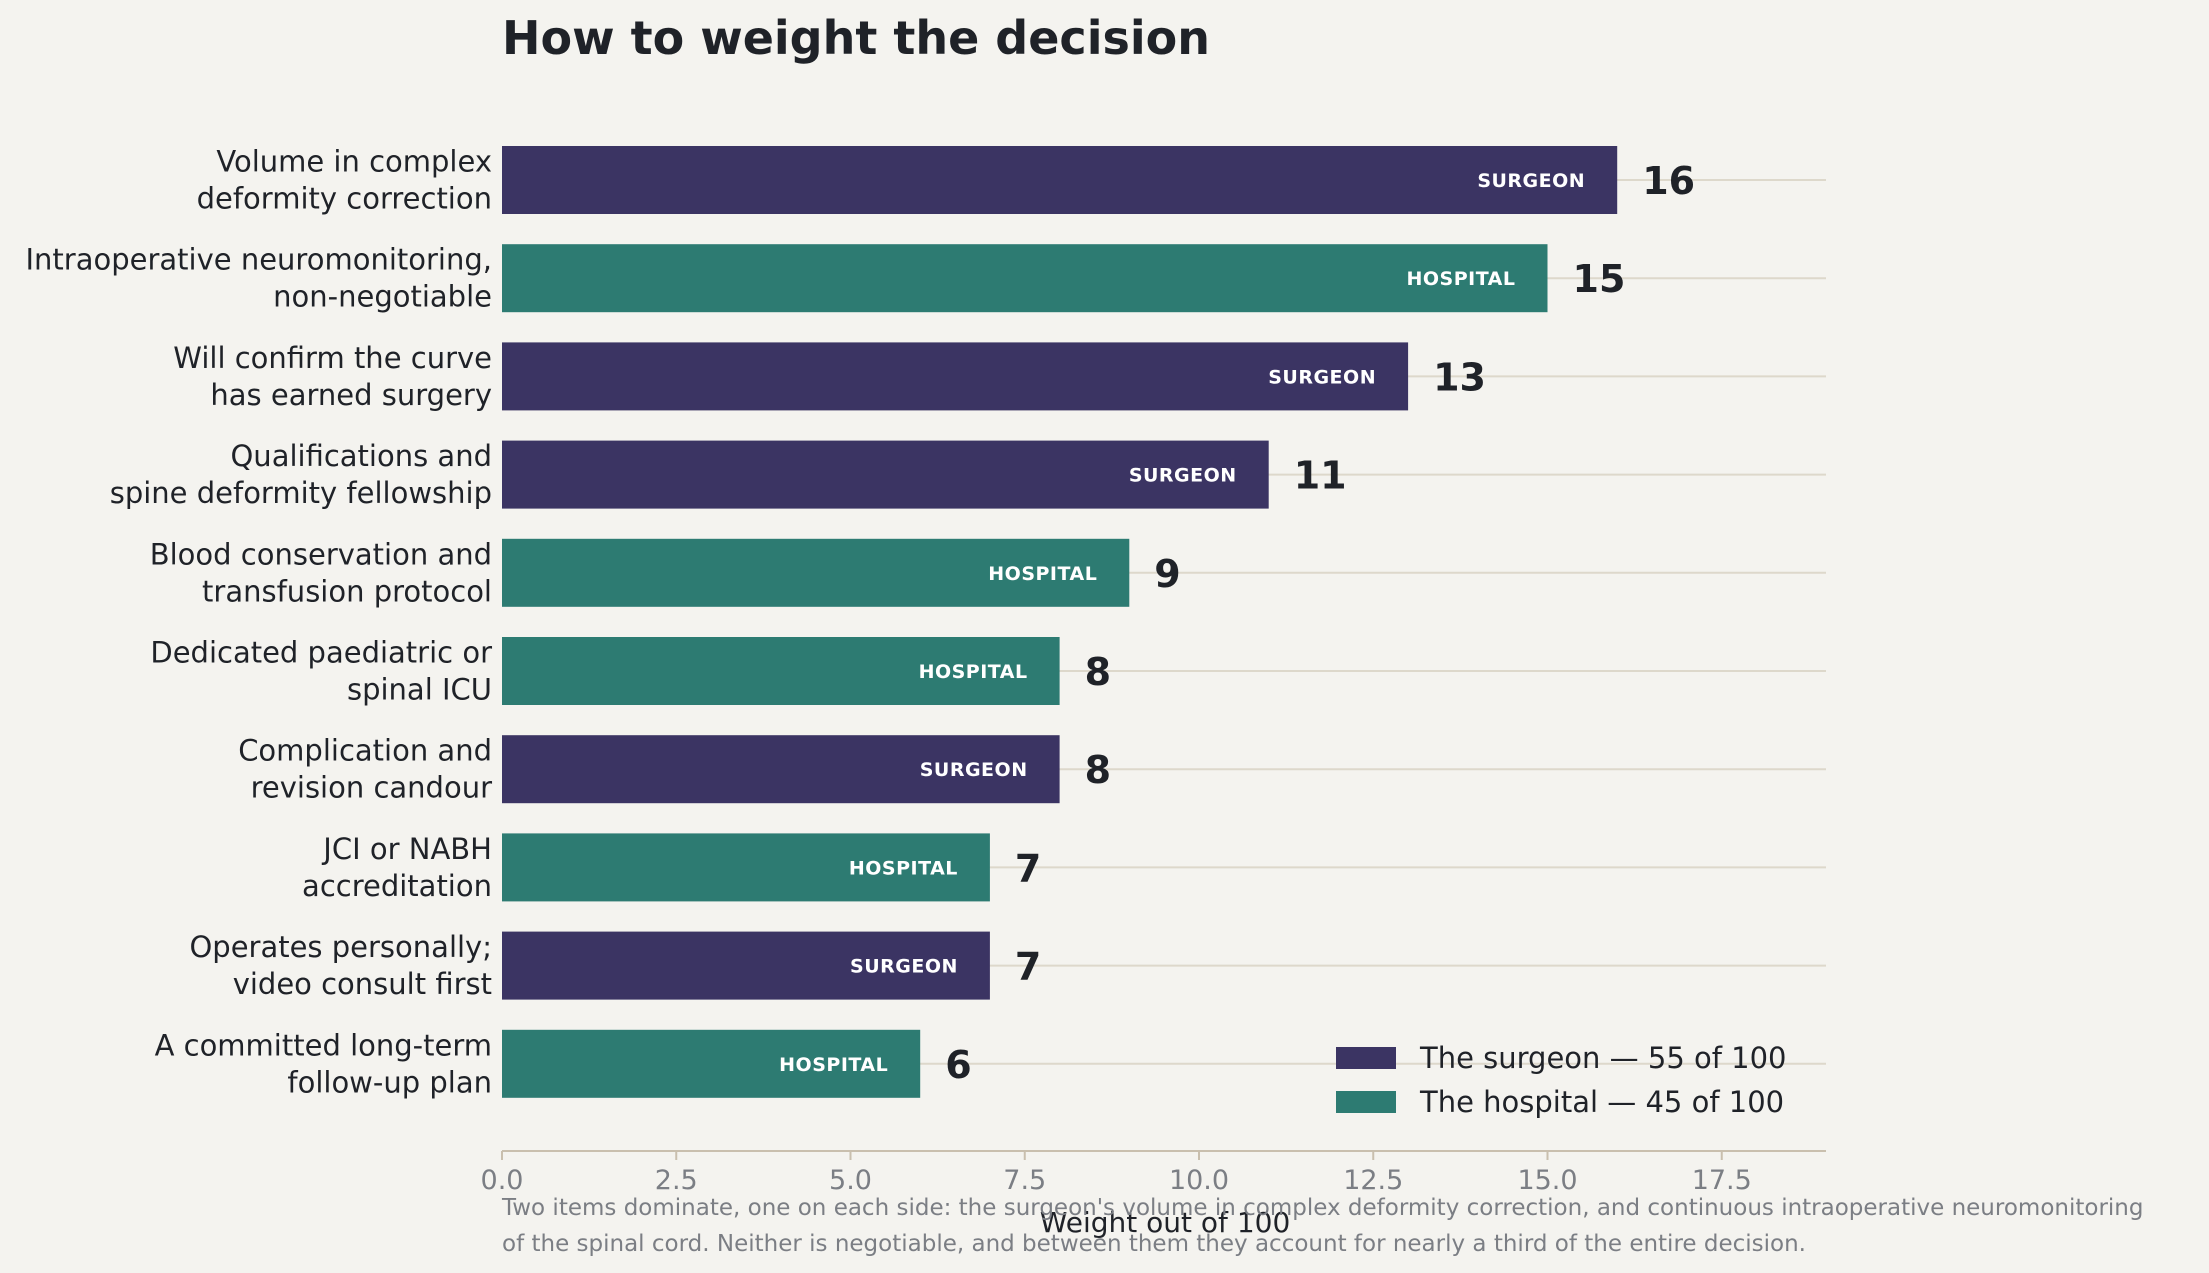 The height and width of the screenshot is (1273, 2209). Describe the element at coordinates (1366, 1058) in the screenshot. I see `legend-swatch-surgeon` at that location.